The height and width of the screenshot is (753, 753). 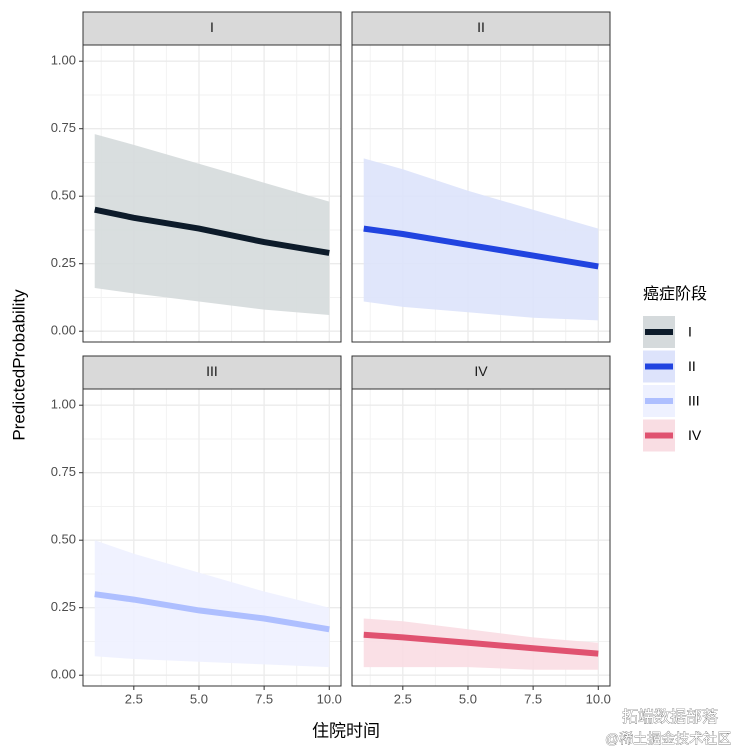 What do you see at coordinates (18, 365) in the screenshot?
I see `y-axis-title: PredictedProbability` at bounding box center [18, 365].